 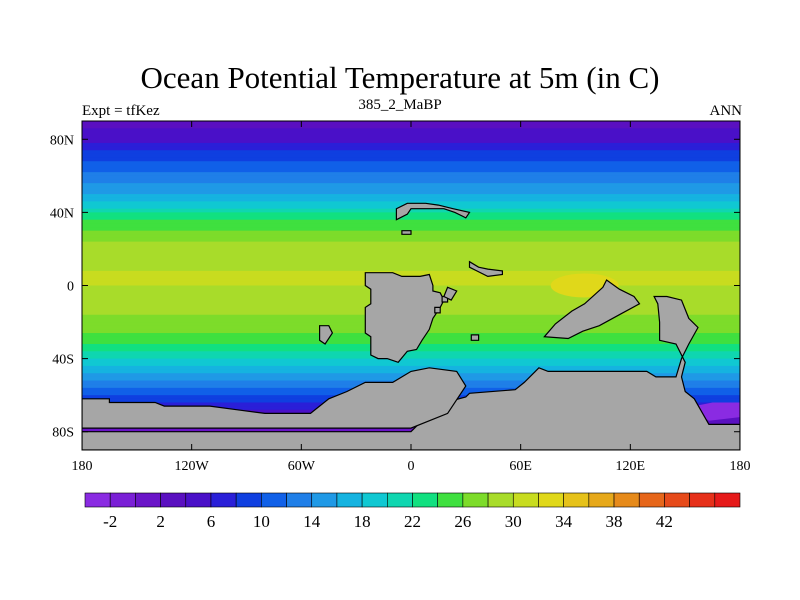 What do you see at coordinates (62, 213) in the screenshot?
I see `y-tick-label: 40N` at bounding box center [62, 213].